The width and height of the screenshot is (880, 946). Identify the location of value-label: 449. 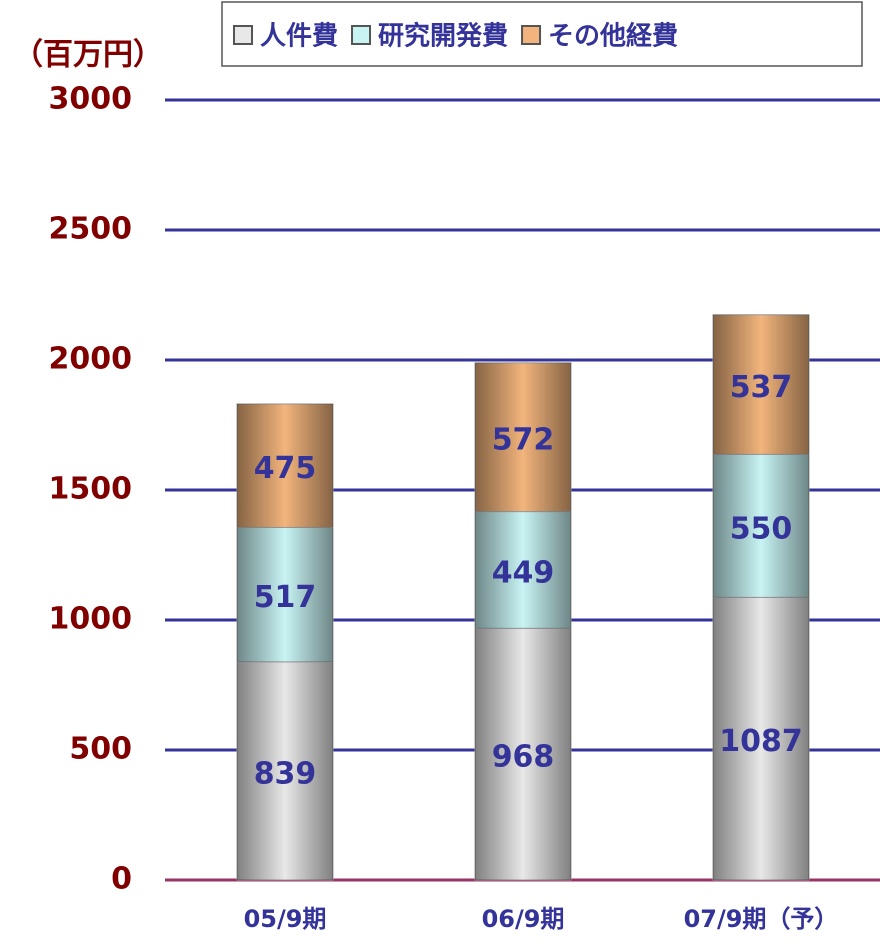
(523, 572).